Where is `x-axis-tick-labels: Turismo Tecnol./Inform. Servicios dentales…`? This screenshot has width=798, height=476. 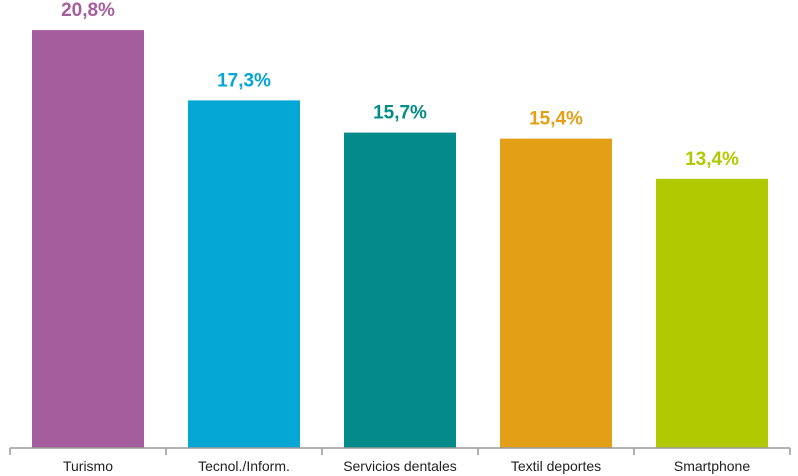
x-axis-tick-labels: Turismo Tecnol./Inform. Servicios dentales… is located at coordinates (406, 466).